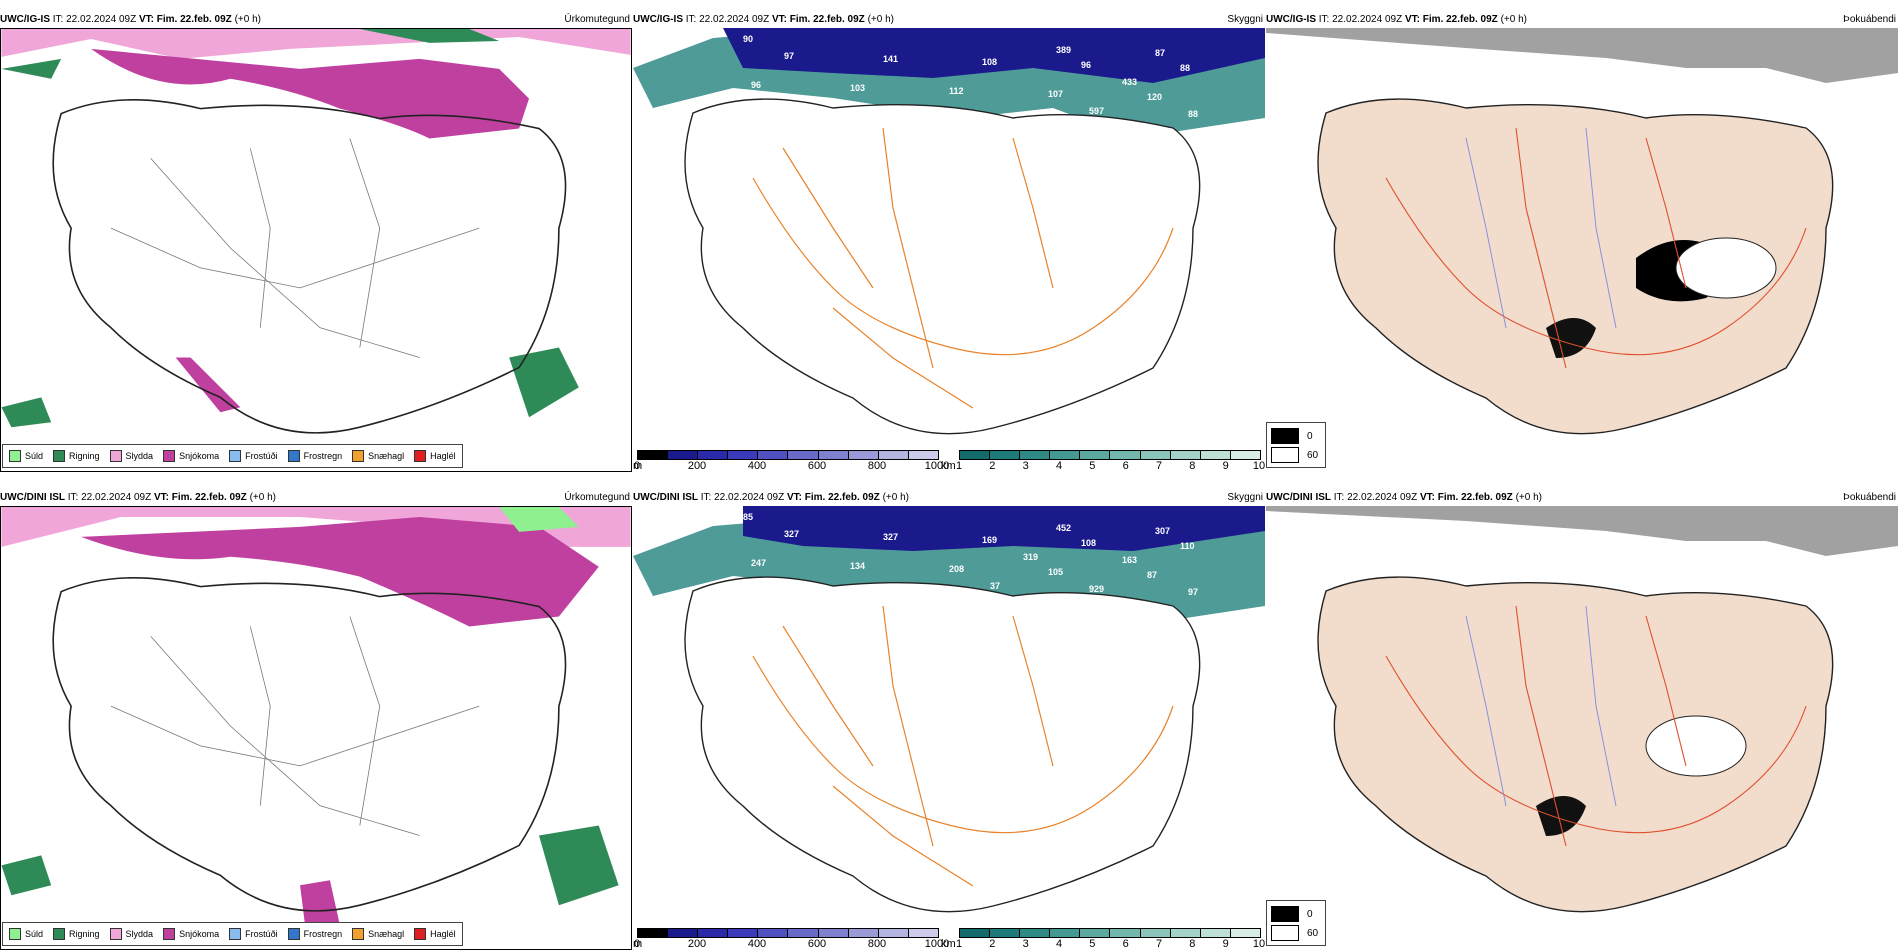  I want to click on legend-item: Súld, so click(26, 456).